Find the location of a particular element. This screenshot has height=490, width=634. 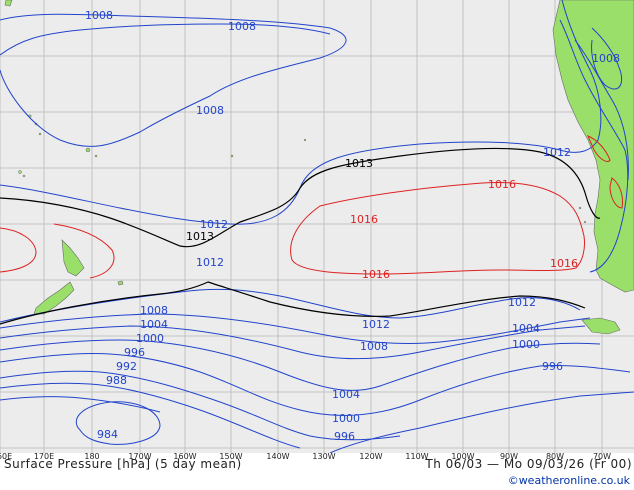

lon-tick: 70W is located at coordinates (602, 456).